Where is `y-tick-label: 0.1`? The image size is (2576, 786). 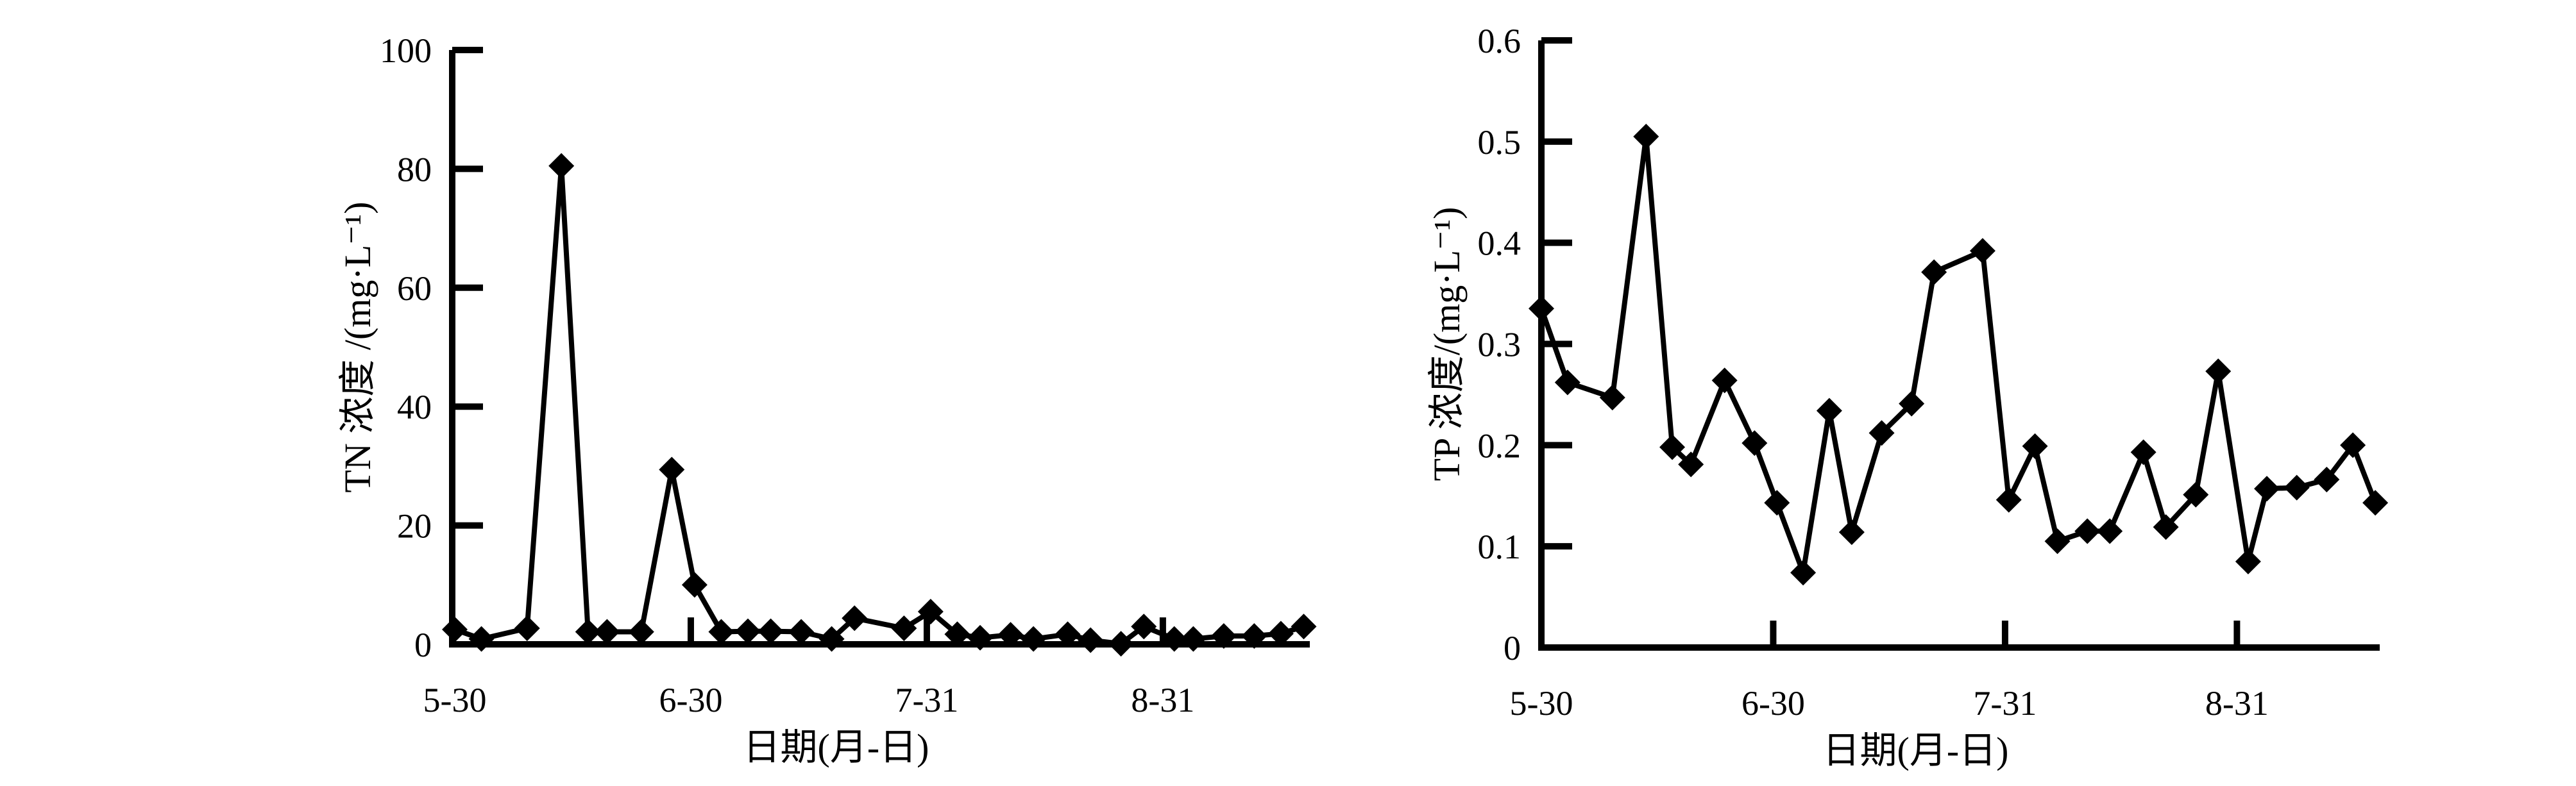 y-tick-label: 0.1 is located at coordinates (1499, 547).